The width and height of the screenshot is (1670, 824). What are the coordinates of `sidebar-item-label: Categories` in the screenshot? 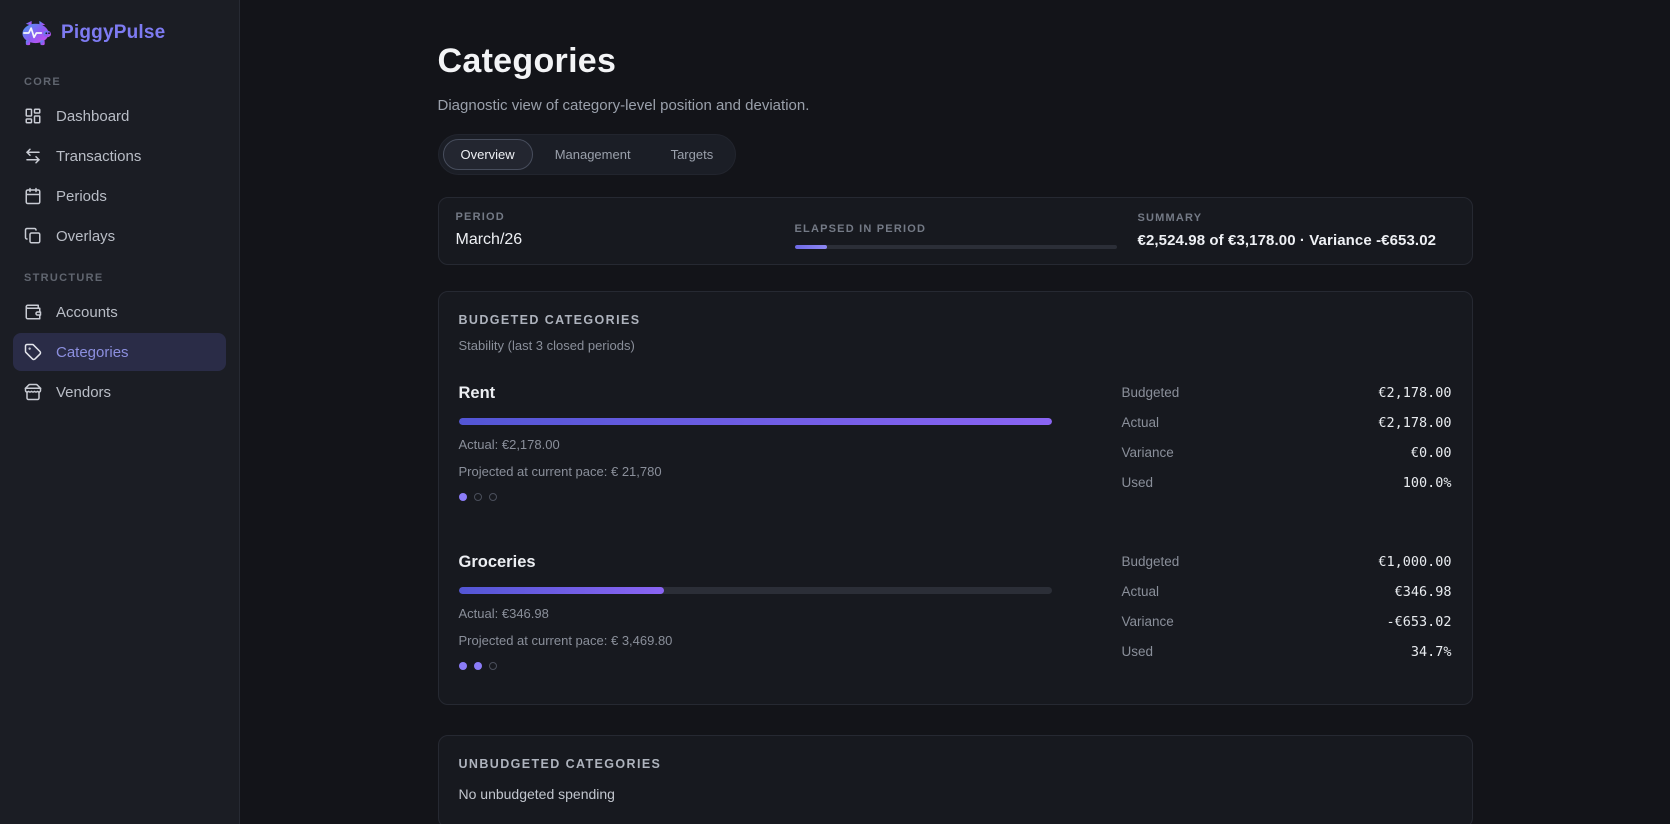 It's located at (92, 352).